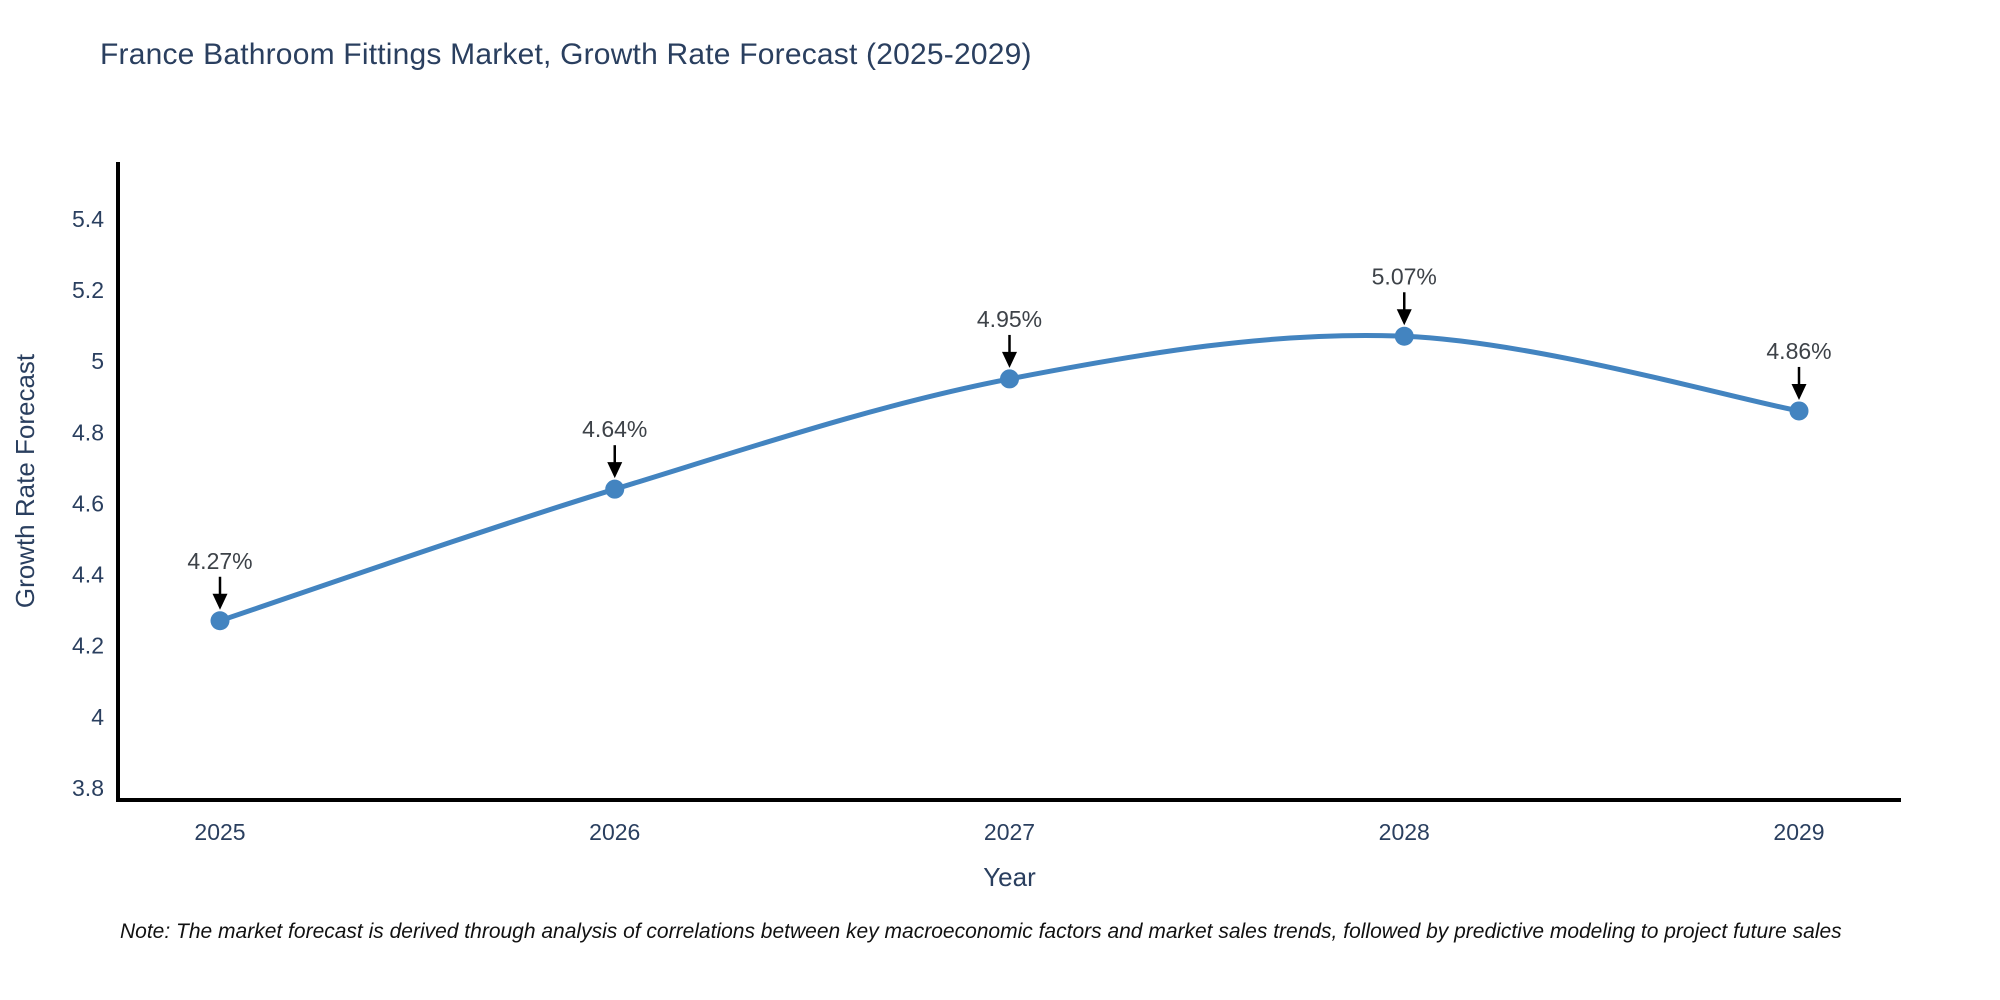  What do you see at coordinates (614, 832) in the screenshot?
I see `x-tick-label: 2026` at bounding box center [614, 832].